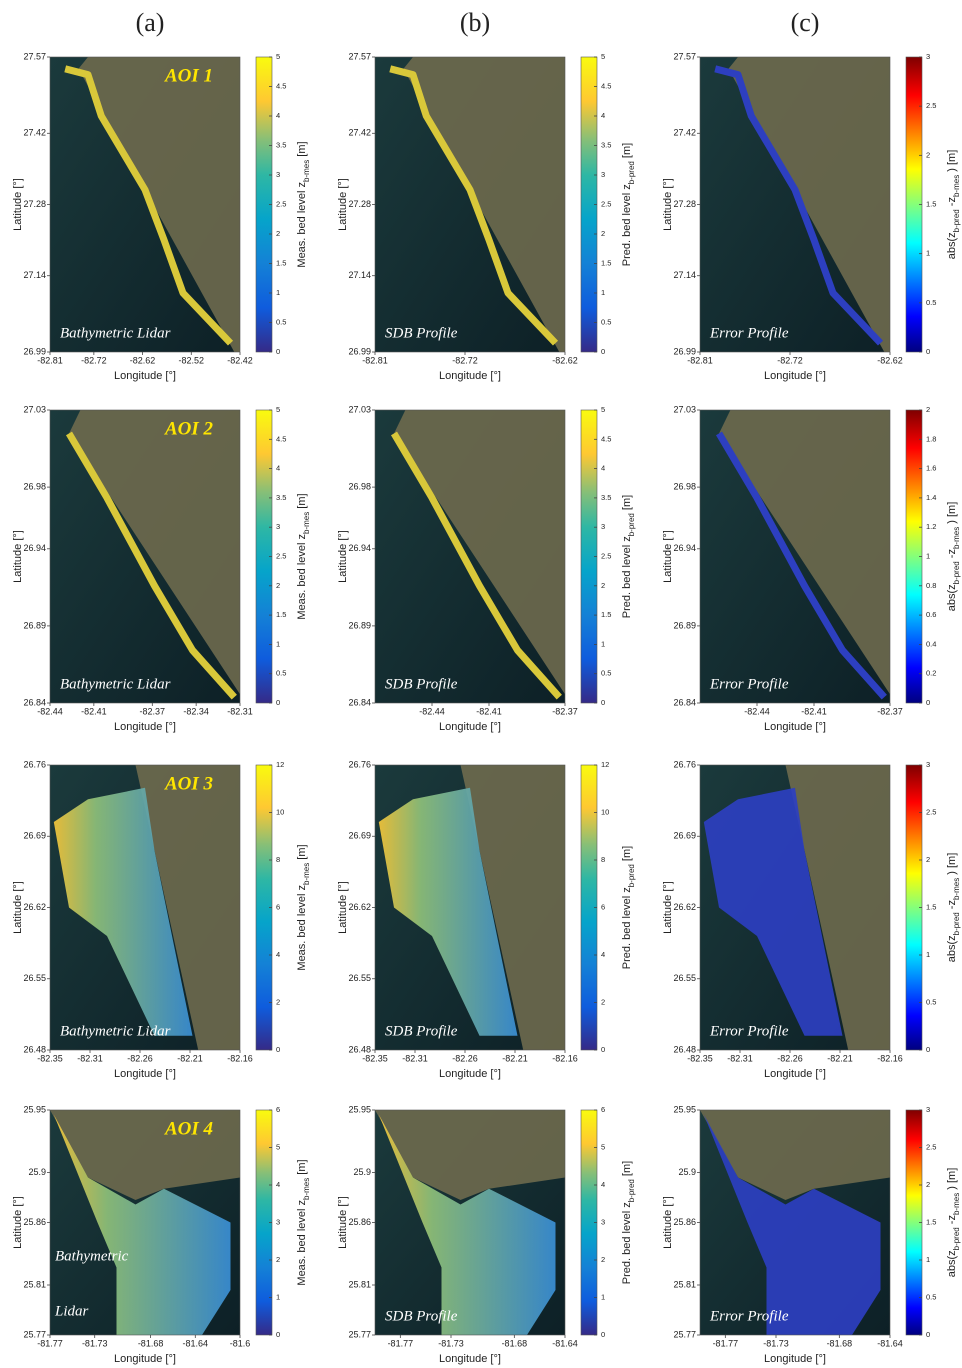  Describe the element at coordinates (90, 1058) in the screenshot. I see `x-tick-label: -82.31` at that location.